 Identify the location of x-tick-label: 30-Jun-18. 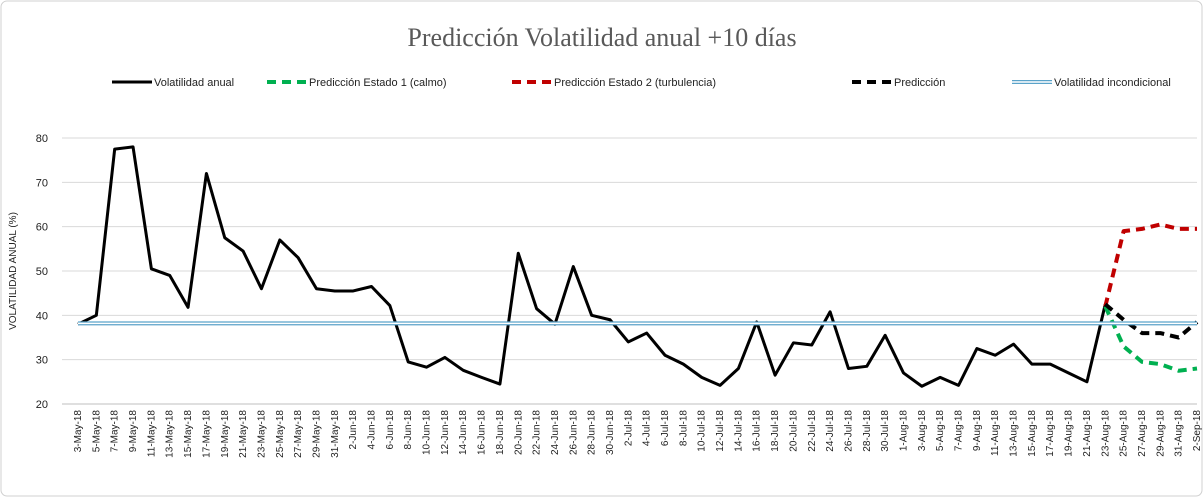
(610, 432).